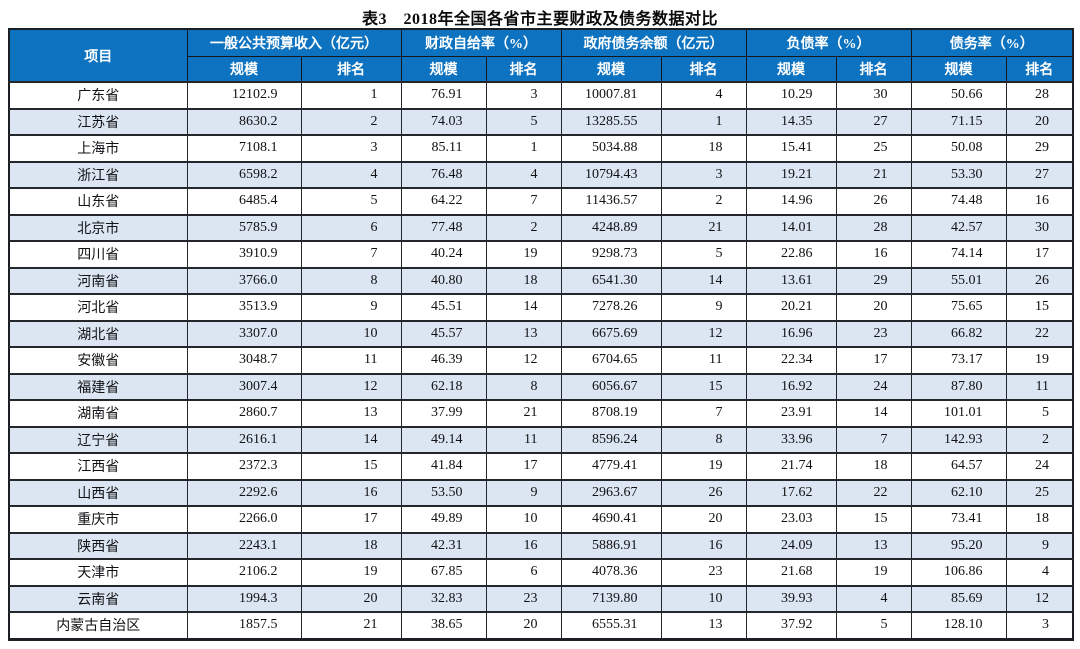  Describe the element at coordinates (244, 413) in the screenshot. I see `value-cell: 2860.7` at that location.